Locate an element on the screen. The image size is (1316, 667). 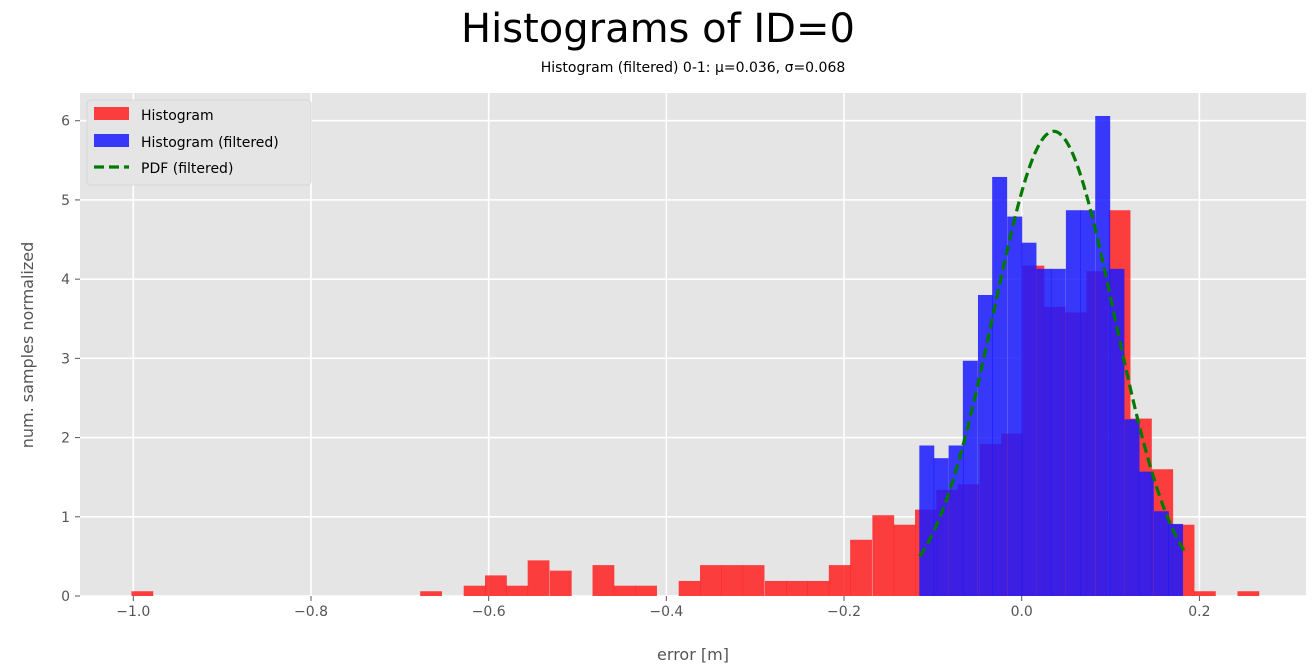
y-axis-ticks: 0 1 2 3 4 5 6 is located at coordinates (70, 359).